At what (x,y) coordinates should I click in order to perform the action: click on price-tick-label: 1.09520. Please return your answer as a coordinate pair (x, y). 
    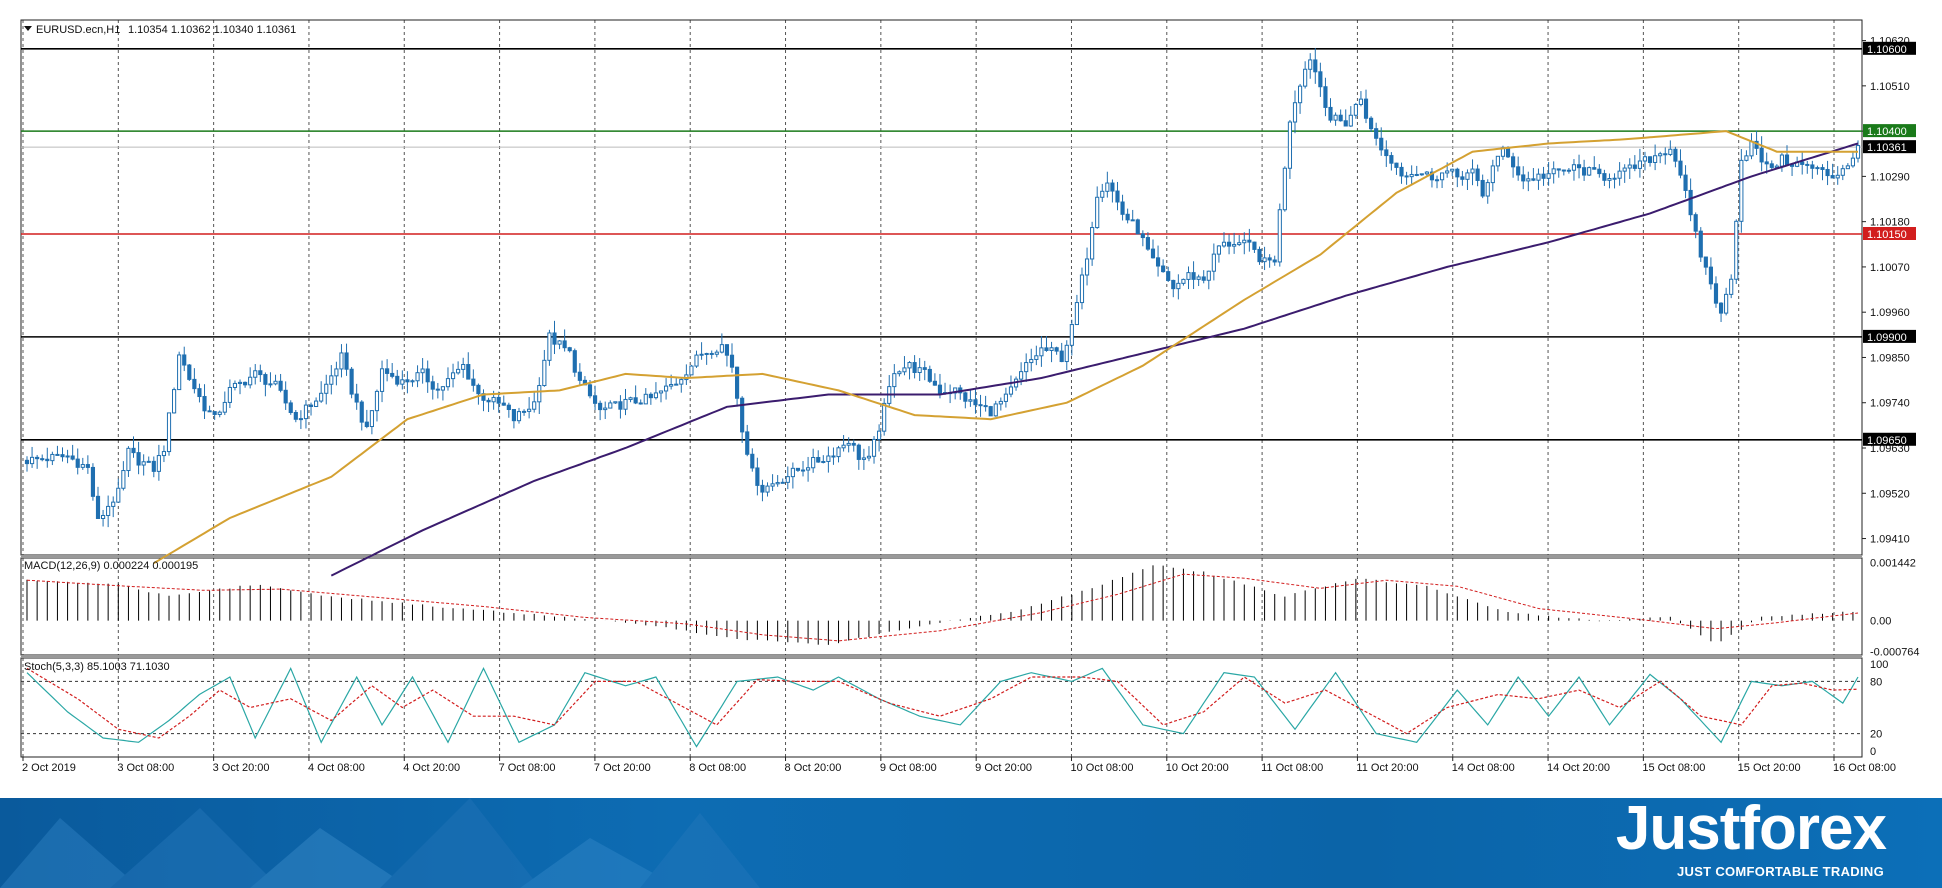
    Looking at the image, I should click on (1890, 494).